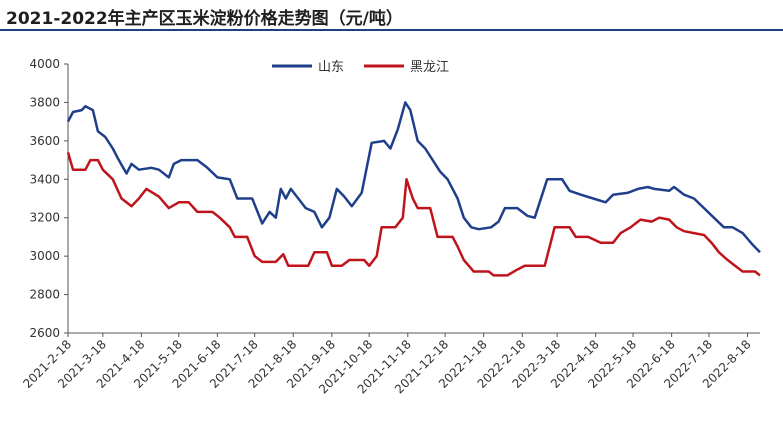  I want to click on y-tick-label: 3400, so click(44, 179).